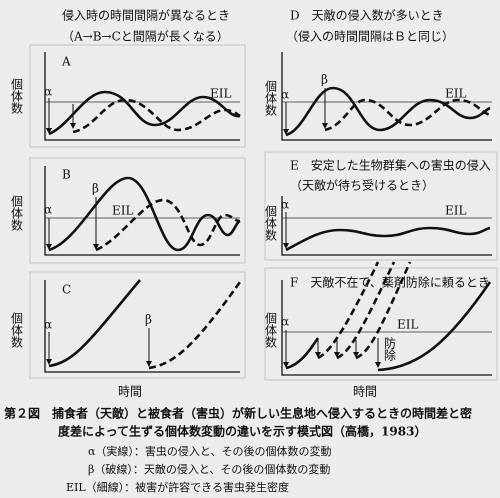  What do you see at coordinates (238, 413) in the screenshot?
I see `caption-line: 第２図 捕食者（天敵）と被食者（害虫）が新しい生息地へ侵入するときの時間差と密` at bounding box center [238, 413].